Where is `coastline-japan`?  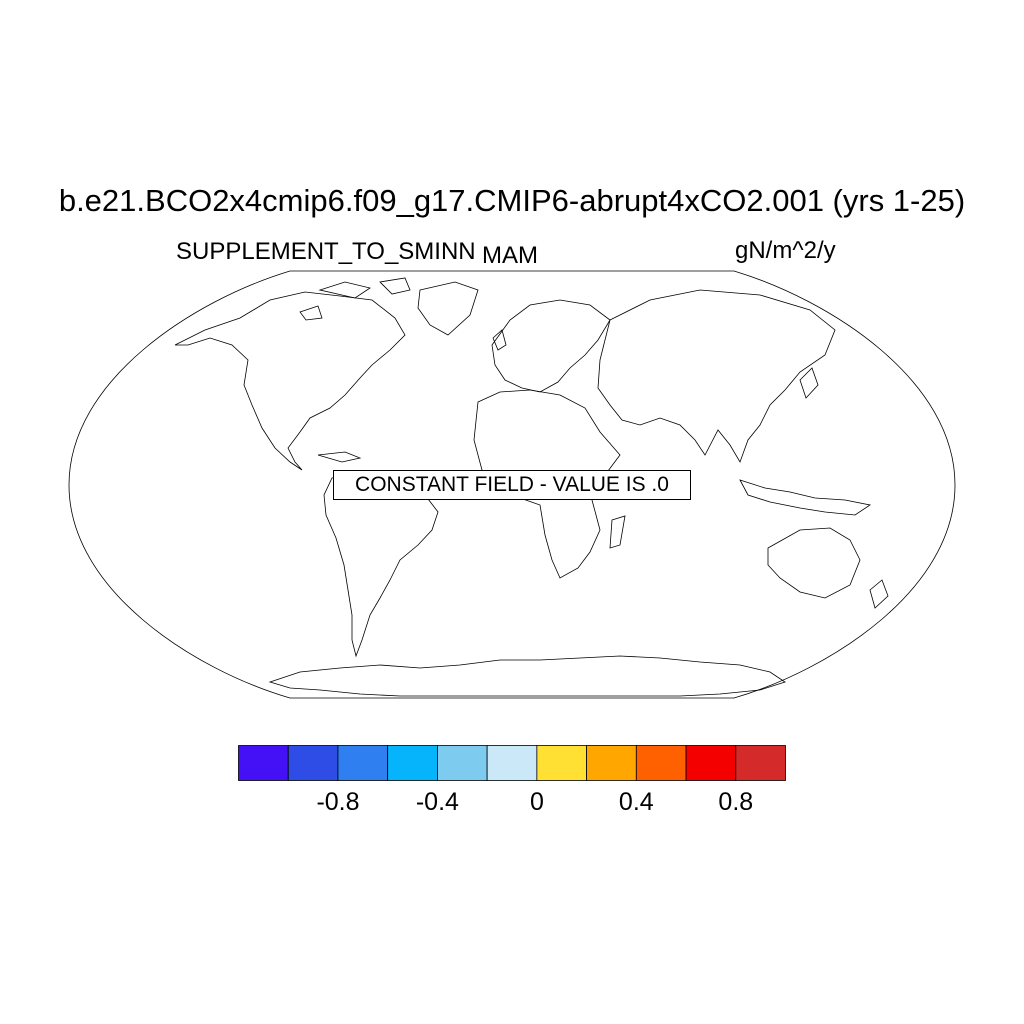 coastline-japan is located at coordinates (809, 383).